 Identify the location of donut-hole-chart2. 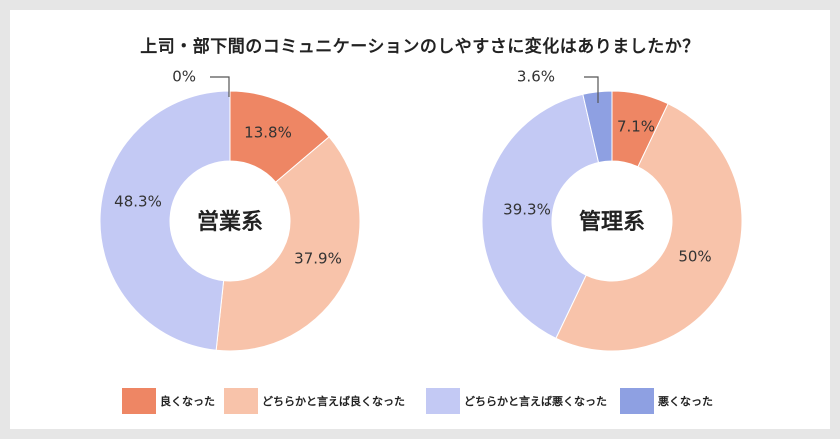
(612, 221).